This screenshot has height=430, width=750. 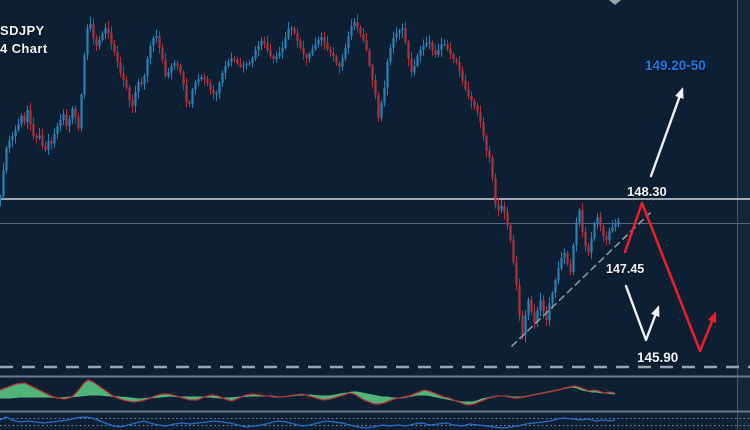 What do you see at coordinates (625, 269) in the screenshot?
I see `trendline-price-label: 147.45` at bounding box center [625, 269].